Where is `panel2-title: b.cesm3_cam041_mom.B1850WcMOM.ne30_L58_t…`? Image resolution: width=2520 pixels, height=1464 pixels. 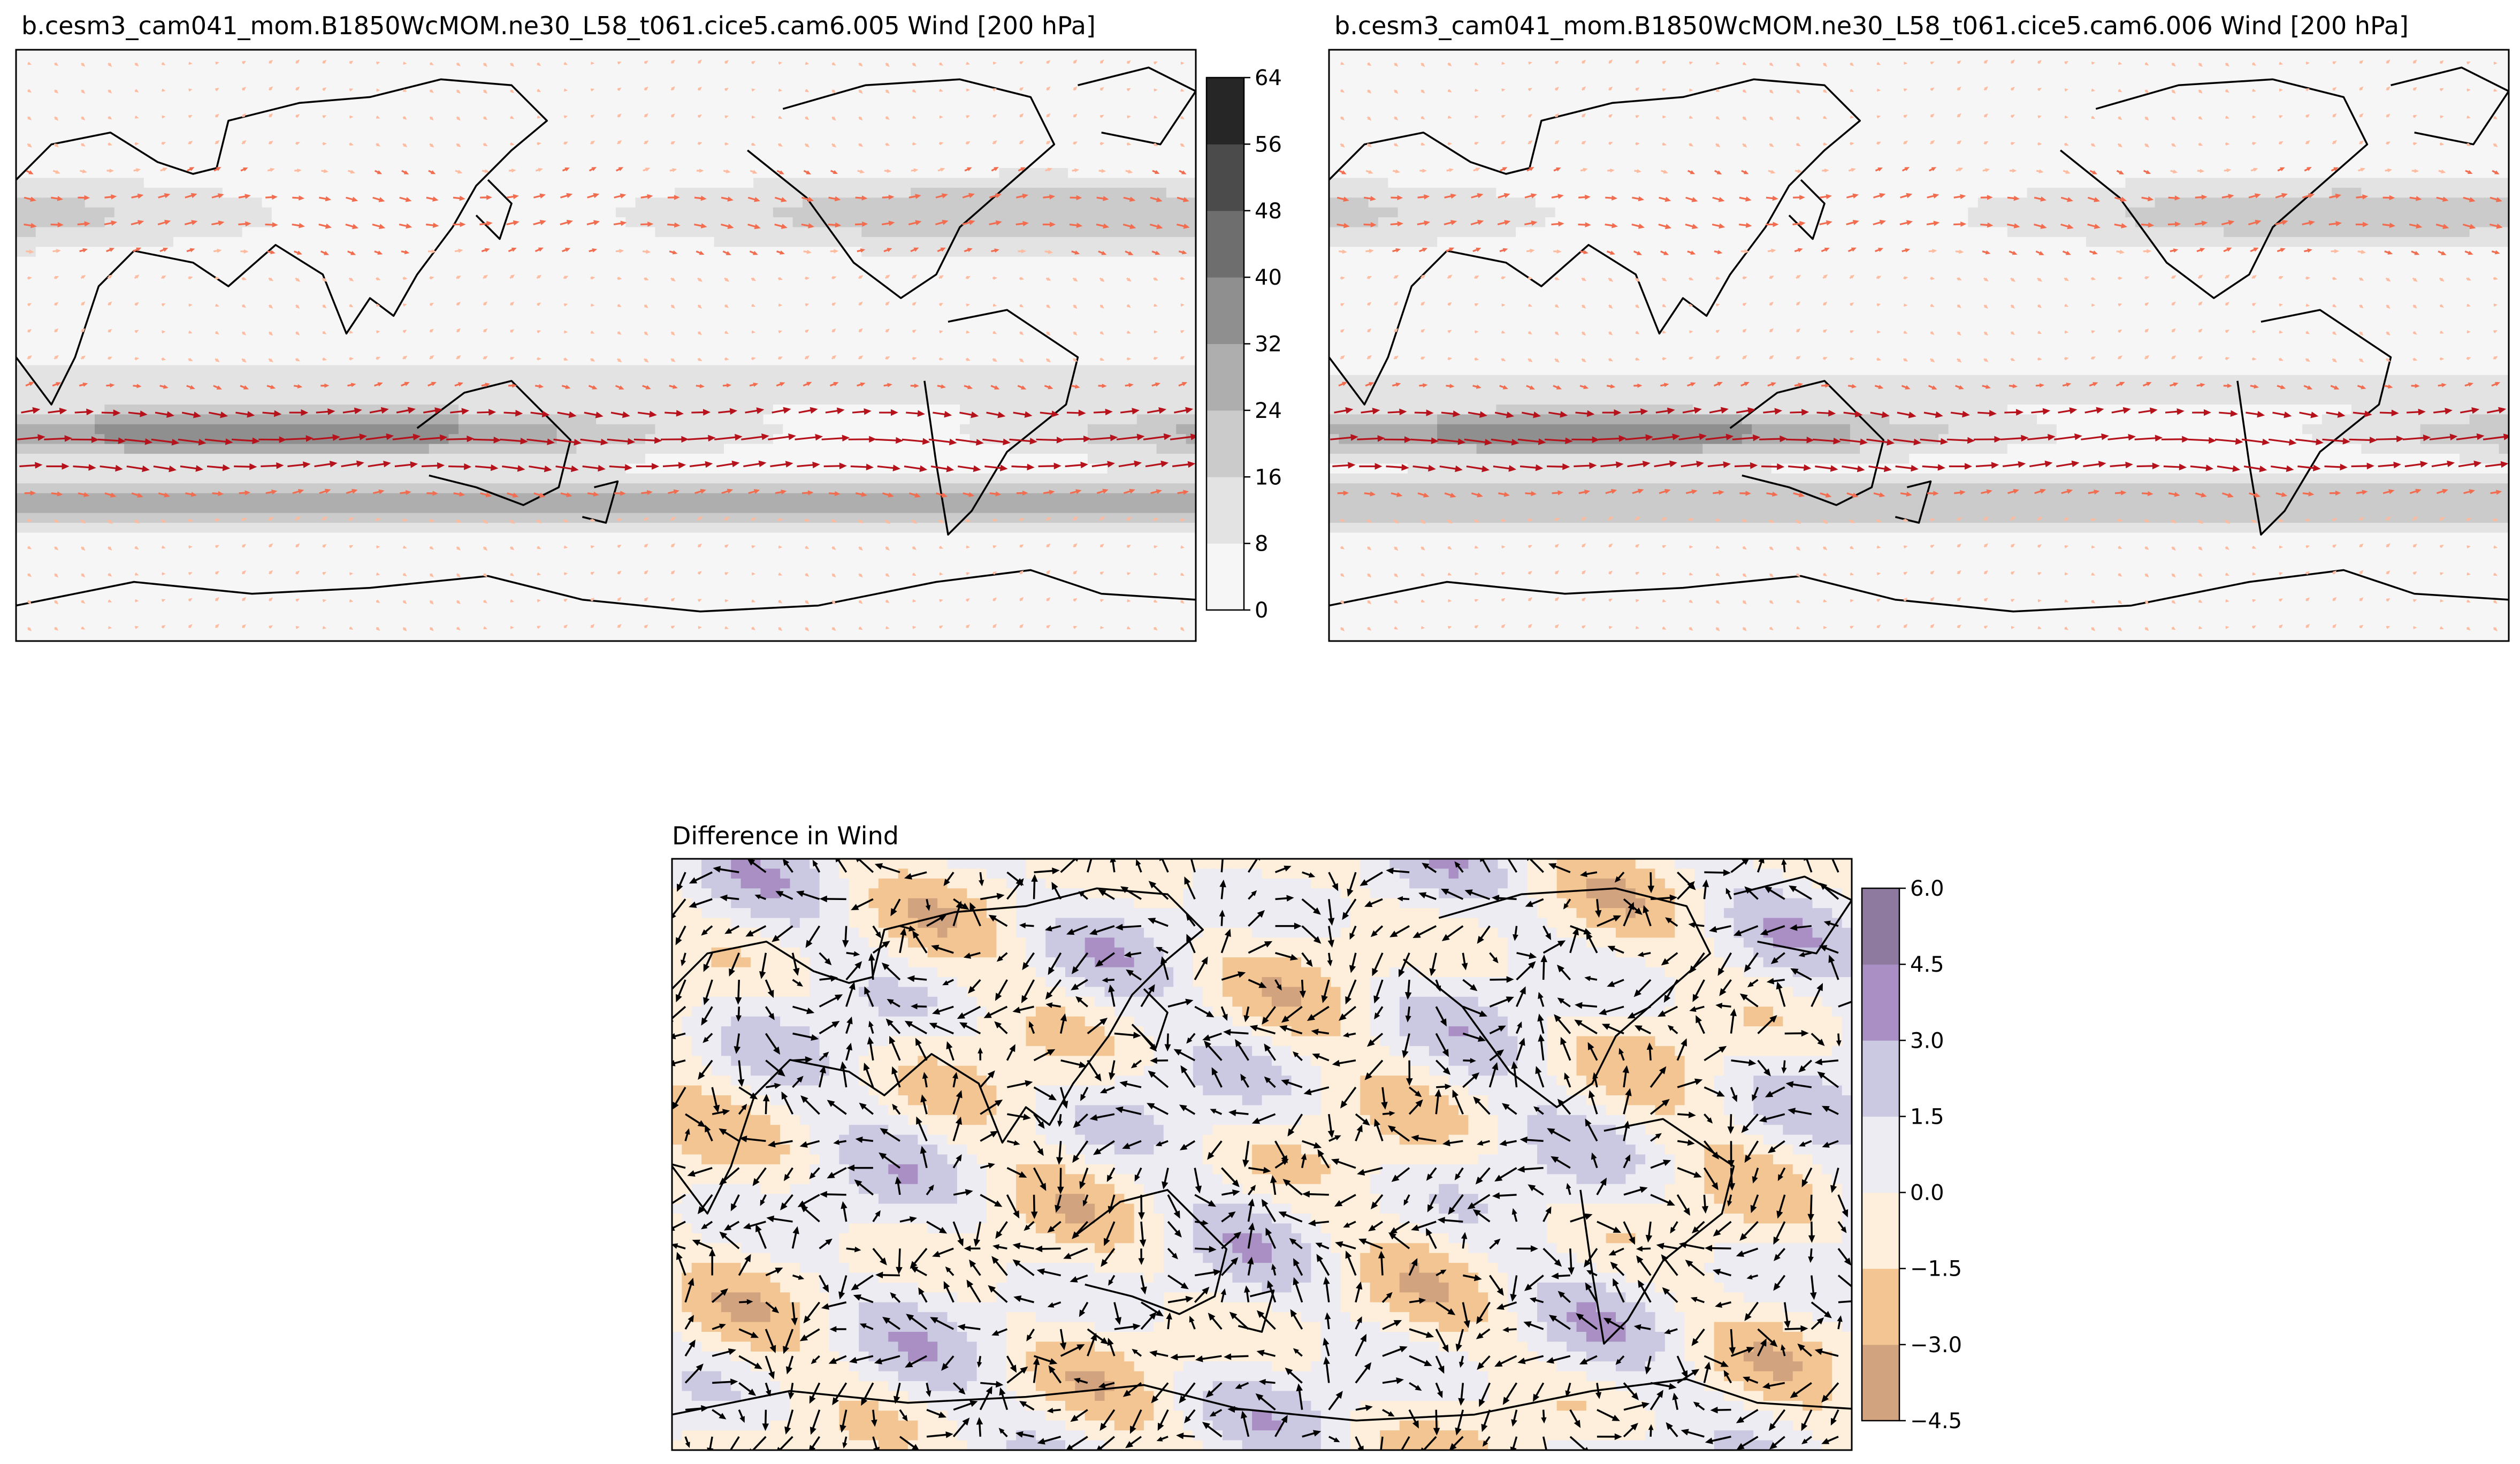
panel2-title: b.cesm3_cam041_mom.B1850WcMOM.ne30_L58_t… is located at coordinates (1871, 25).